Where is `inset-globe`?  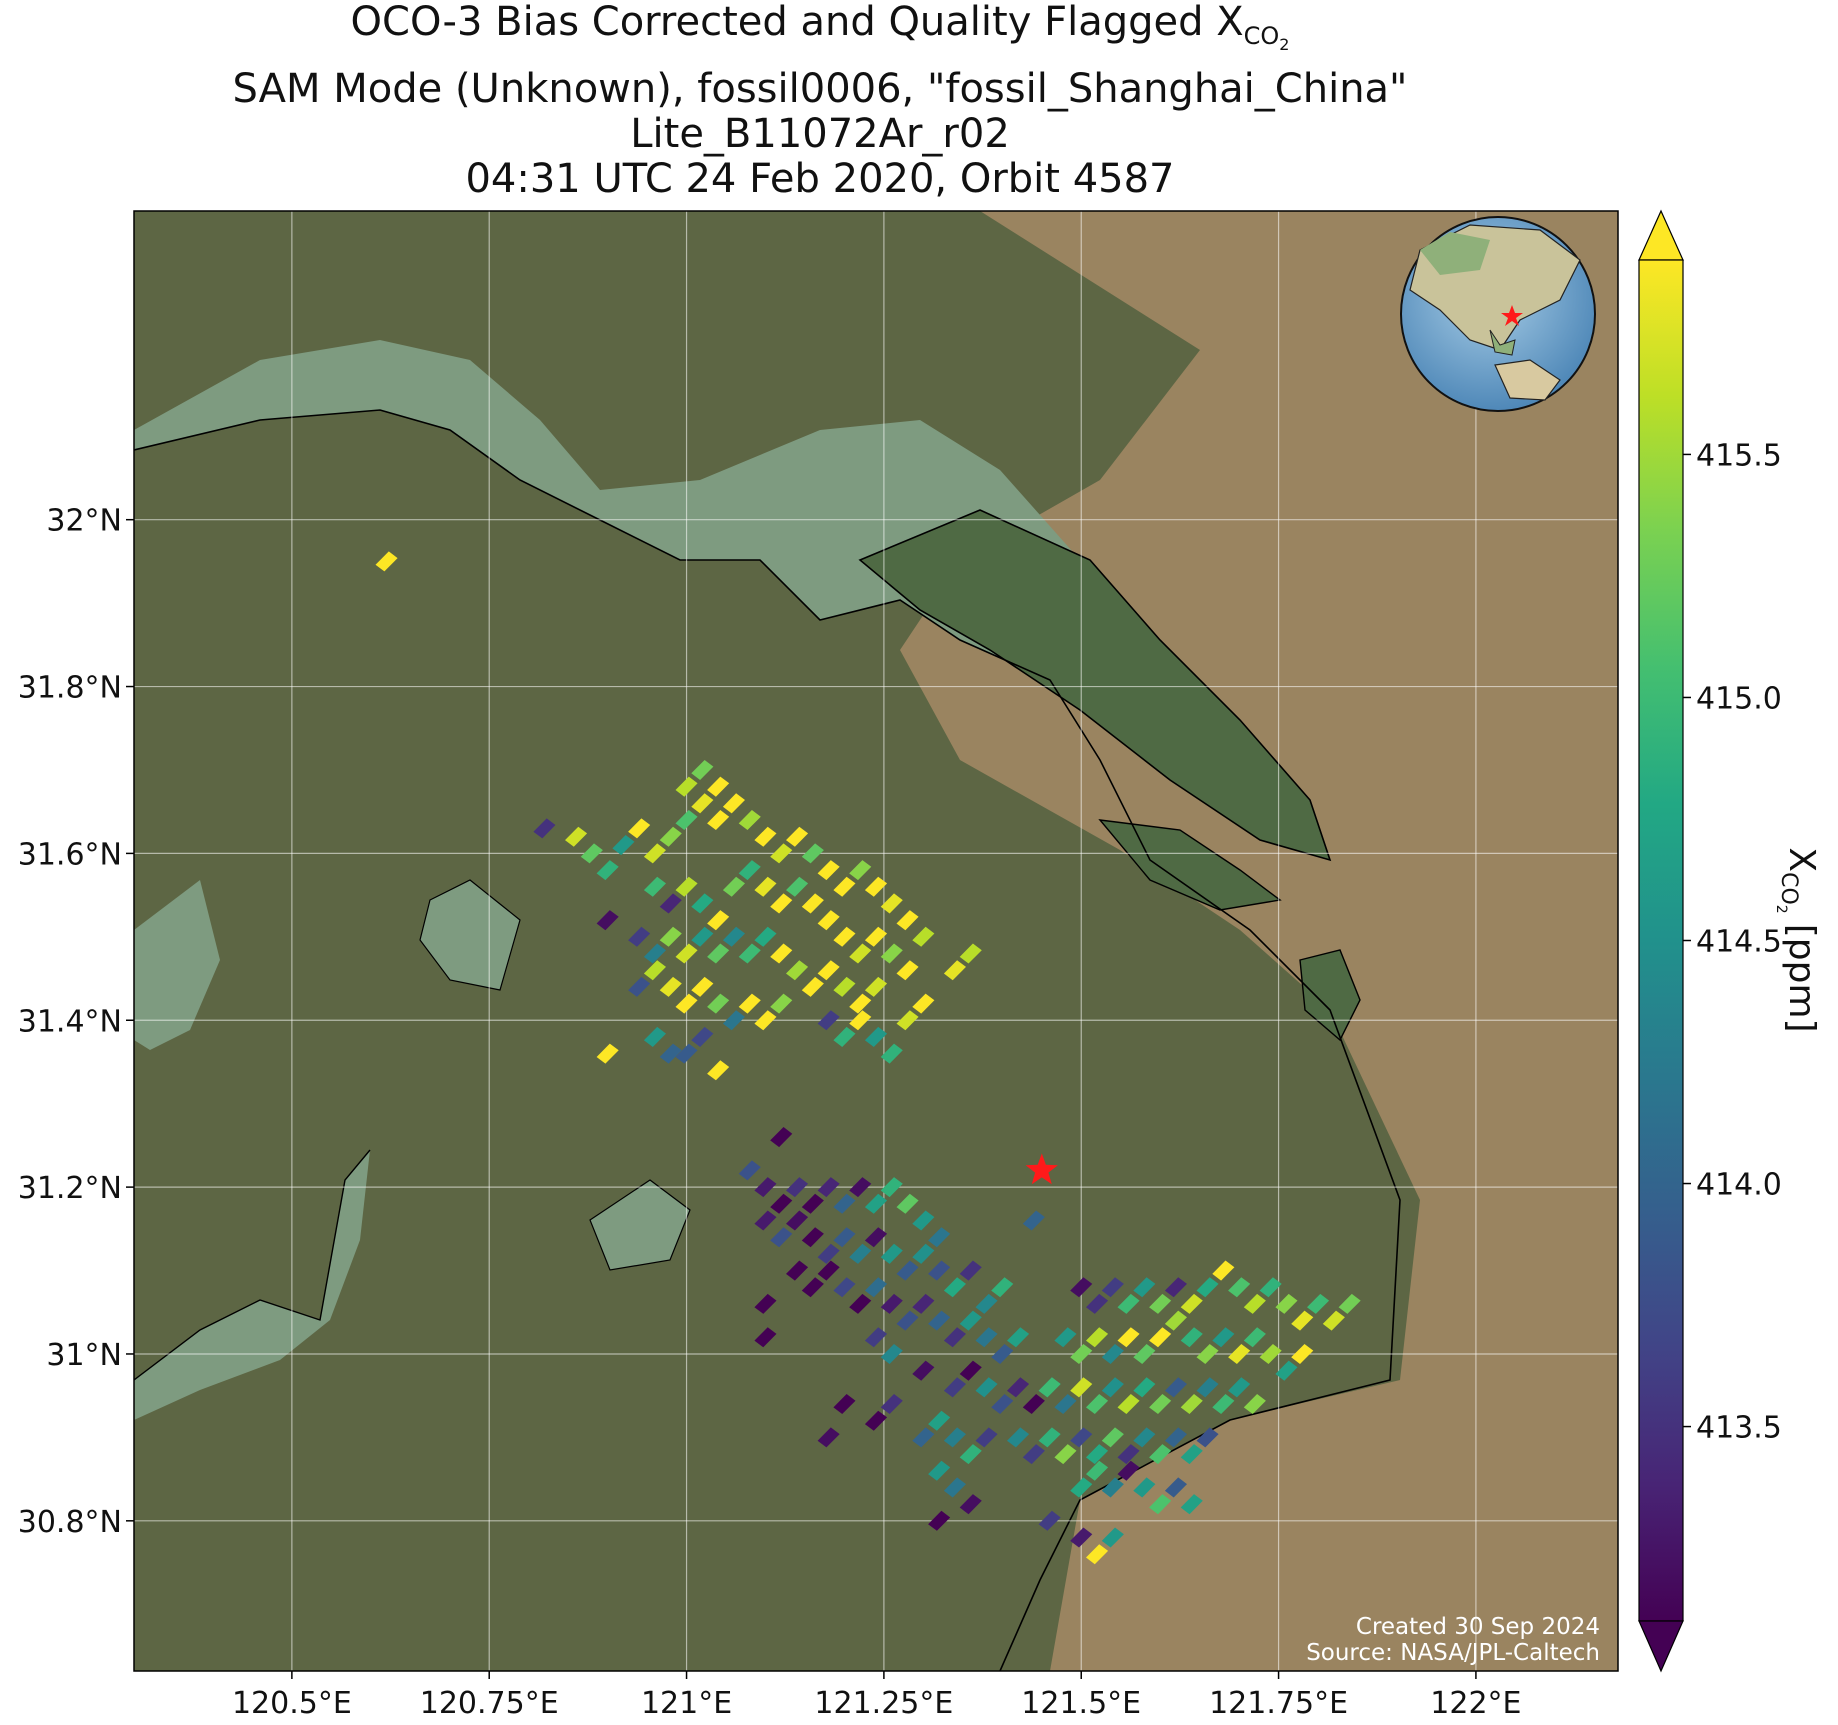 inset-globe is located at coordinates (1498, 314).